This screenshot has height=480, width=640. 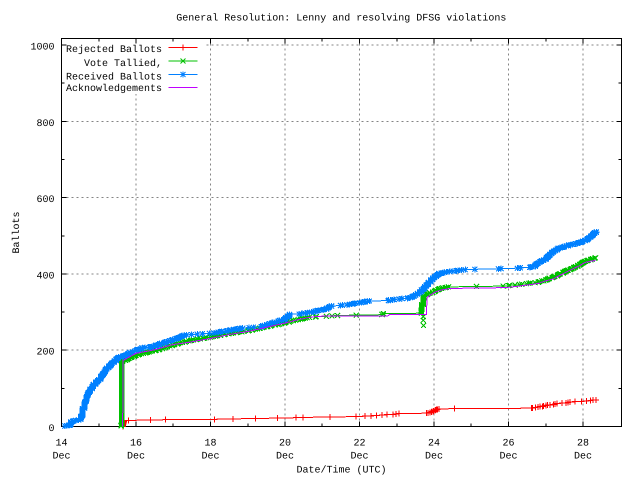 What do you see at coordinates (210, 444) in the screenshot?
I see `svg-text: 18` at bounding box center [210, 444].